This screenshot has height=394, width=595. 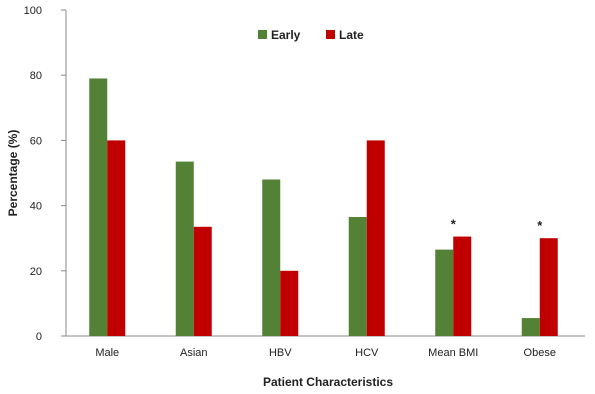 I want to click on legend-label-early: Early, so click(x=286, y=35).